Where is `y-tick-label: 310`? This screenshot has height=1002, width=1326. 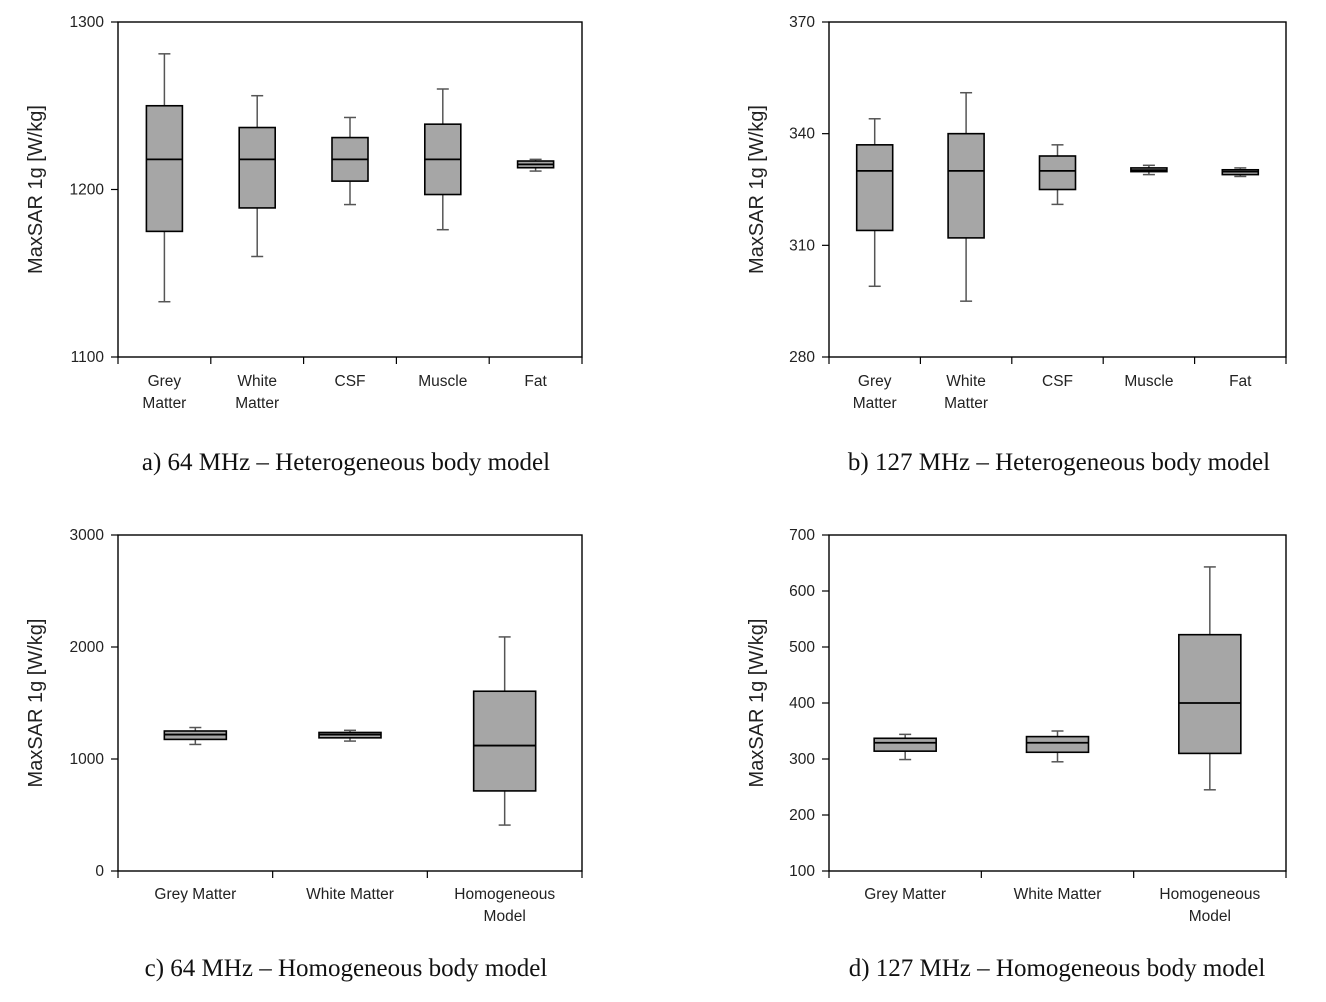
y-tick-label: 310 is located at coordinates (802, 245).